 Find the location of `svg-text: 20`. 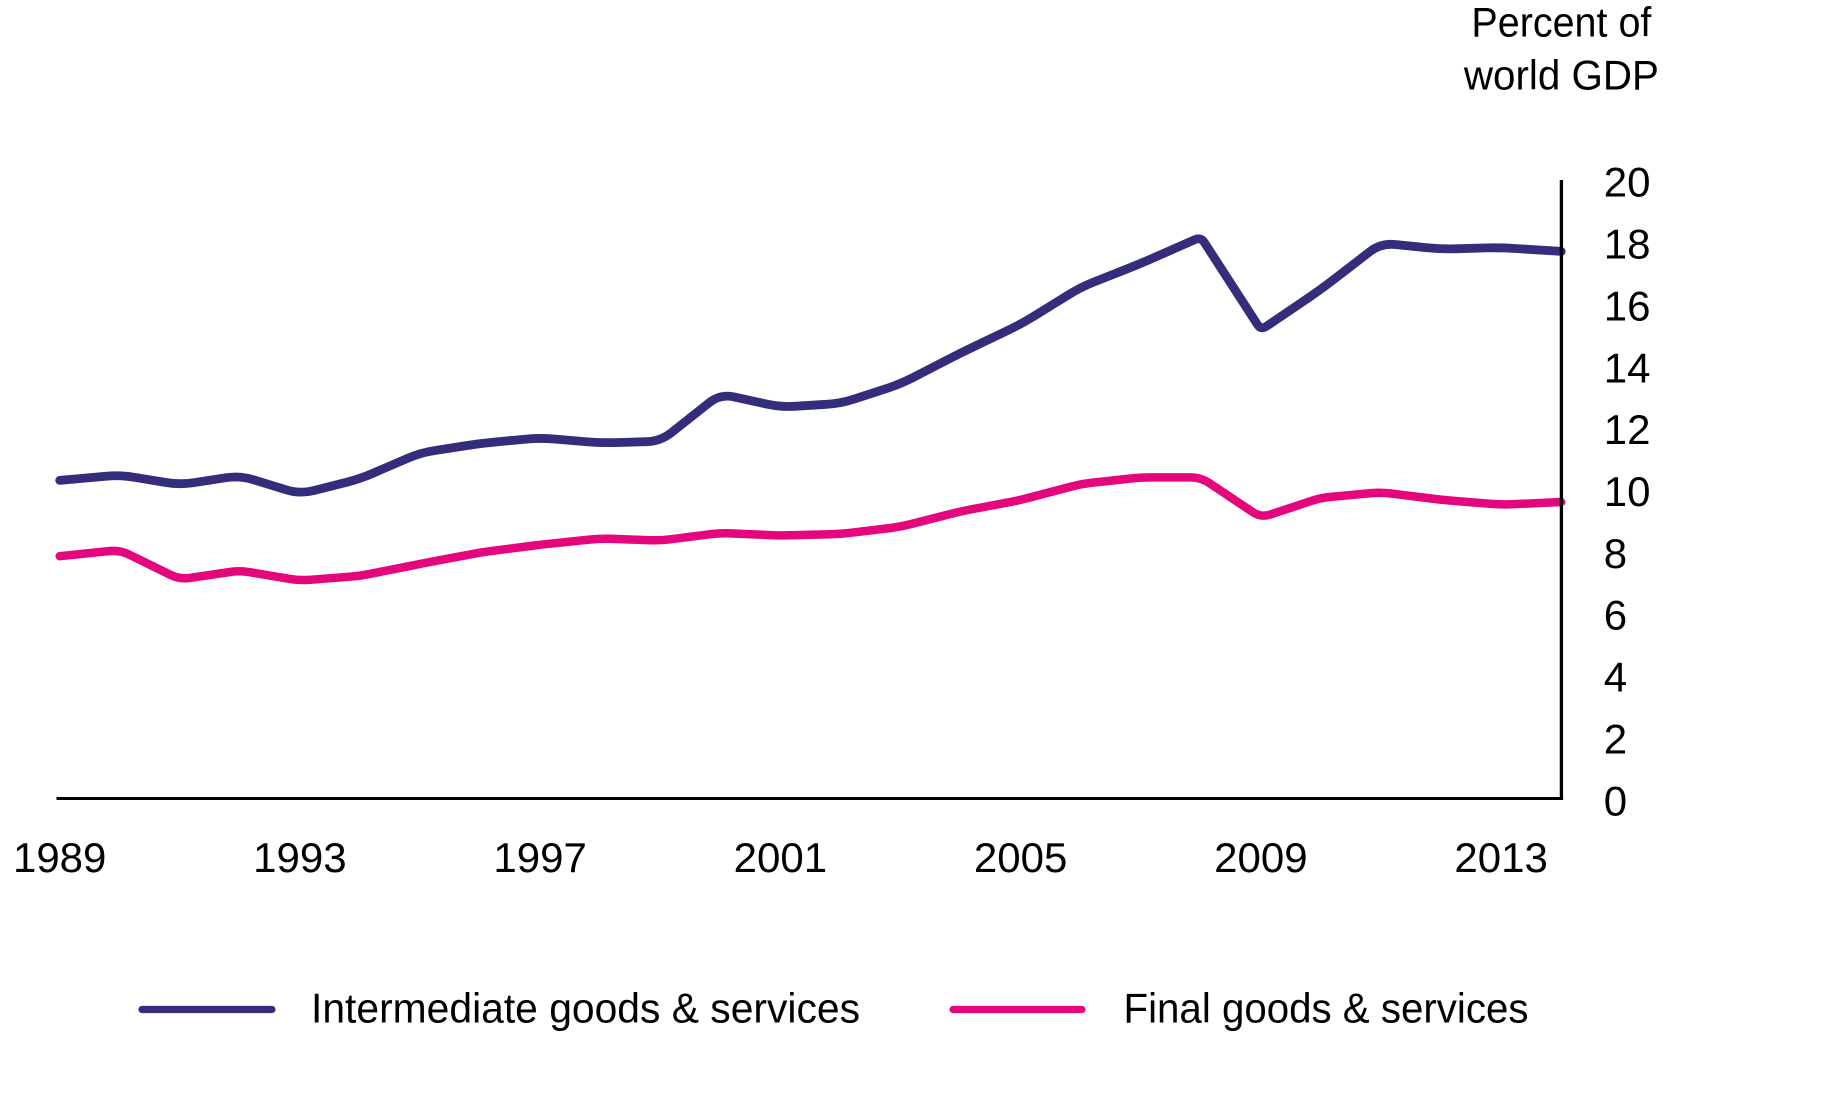

svg-text: 20 is located at coordinates (1627, 182).